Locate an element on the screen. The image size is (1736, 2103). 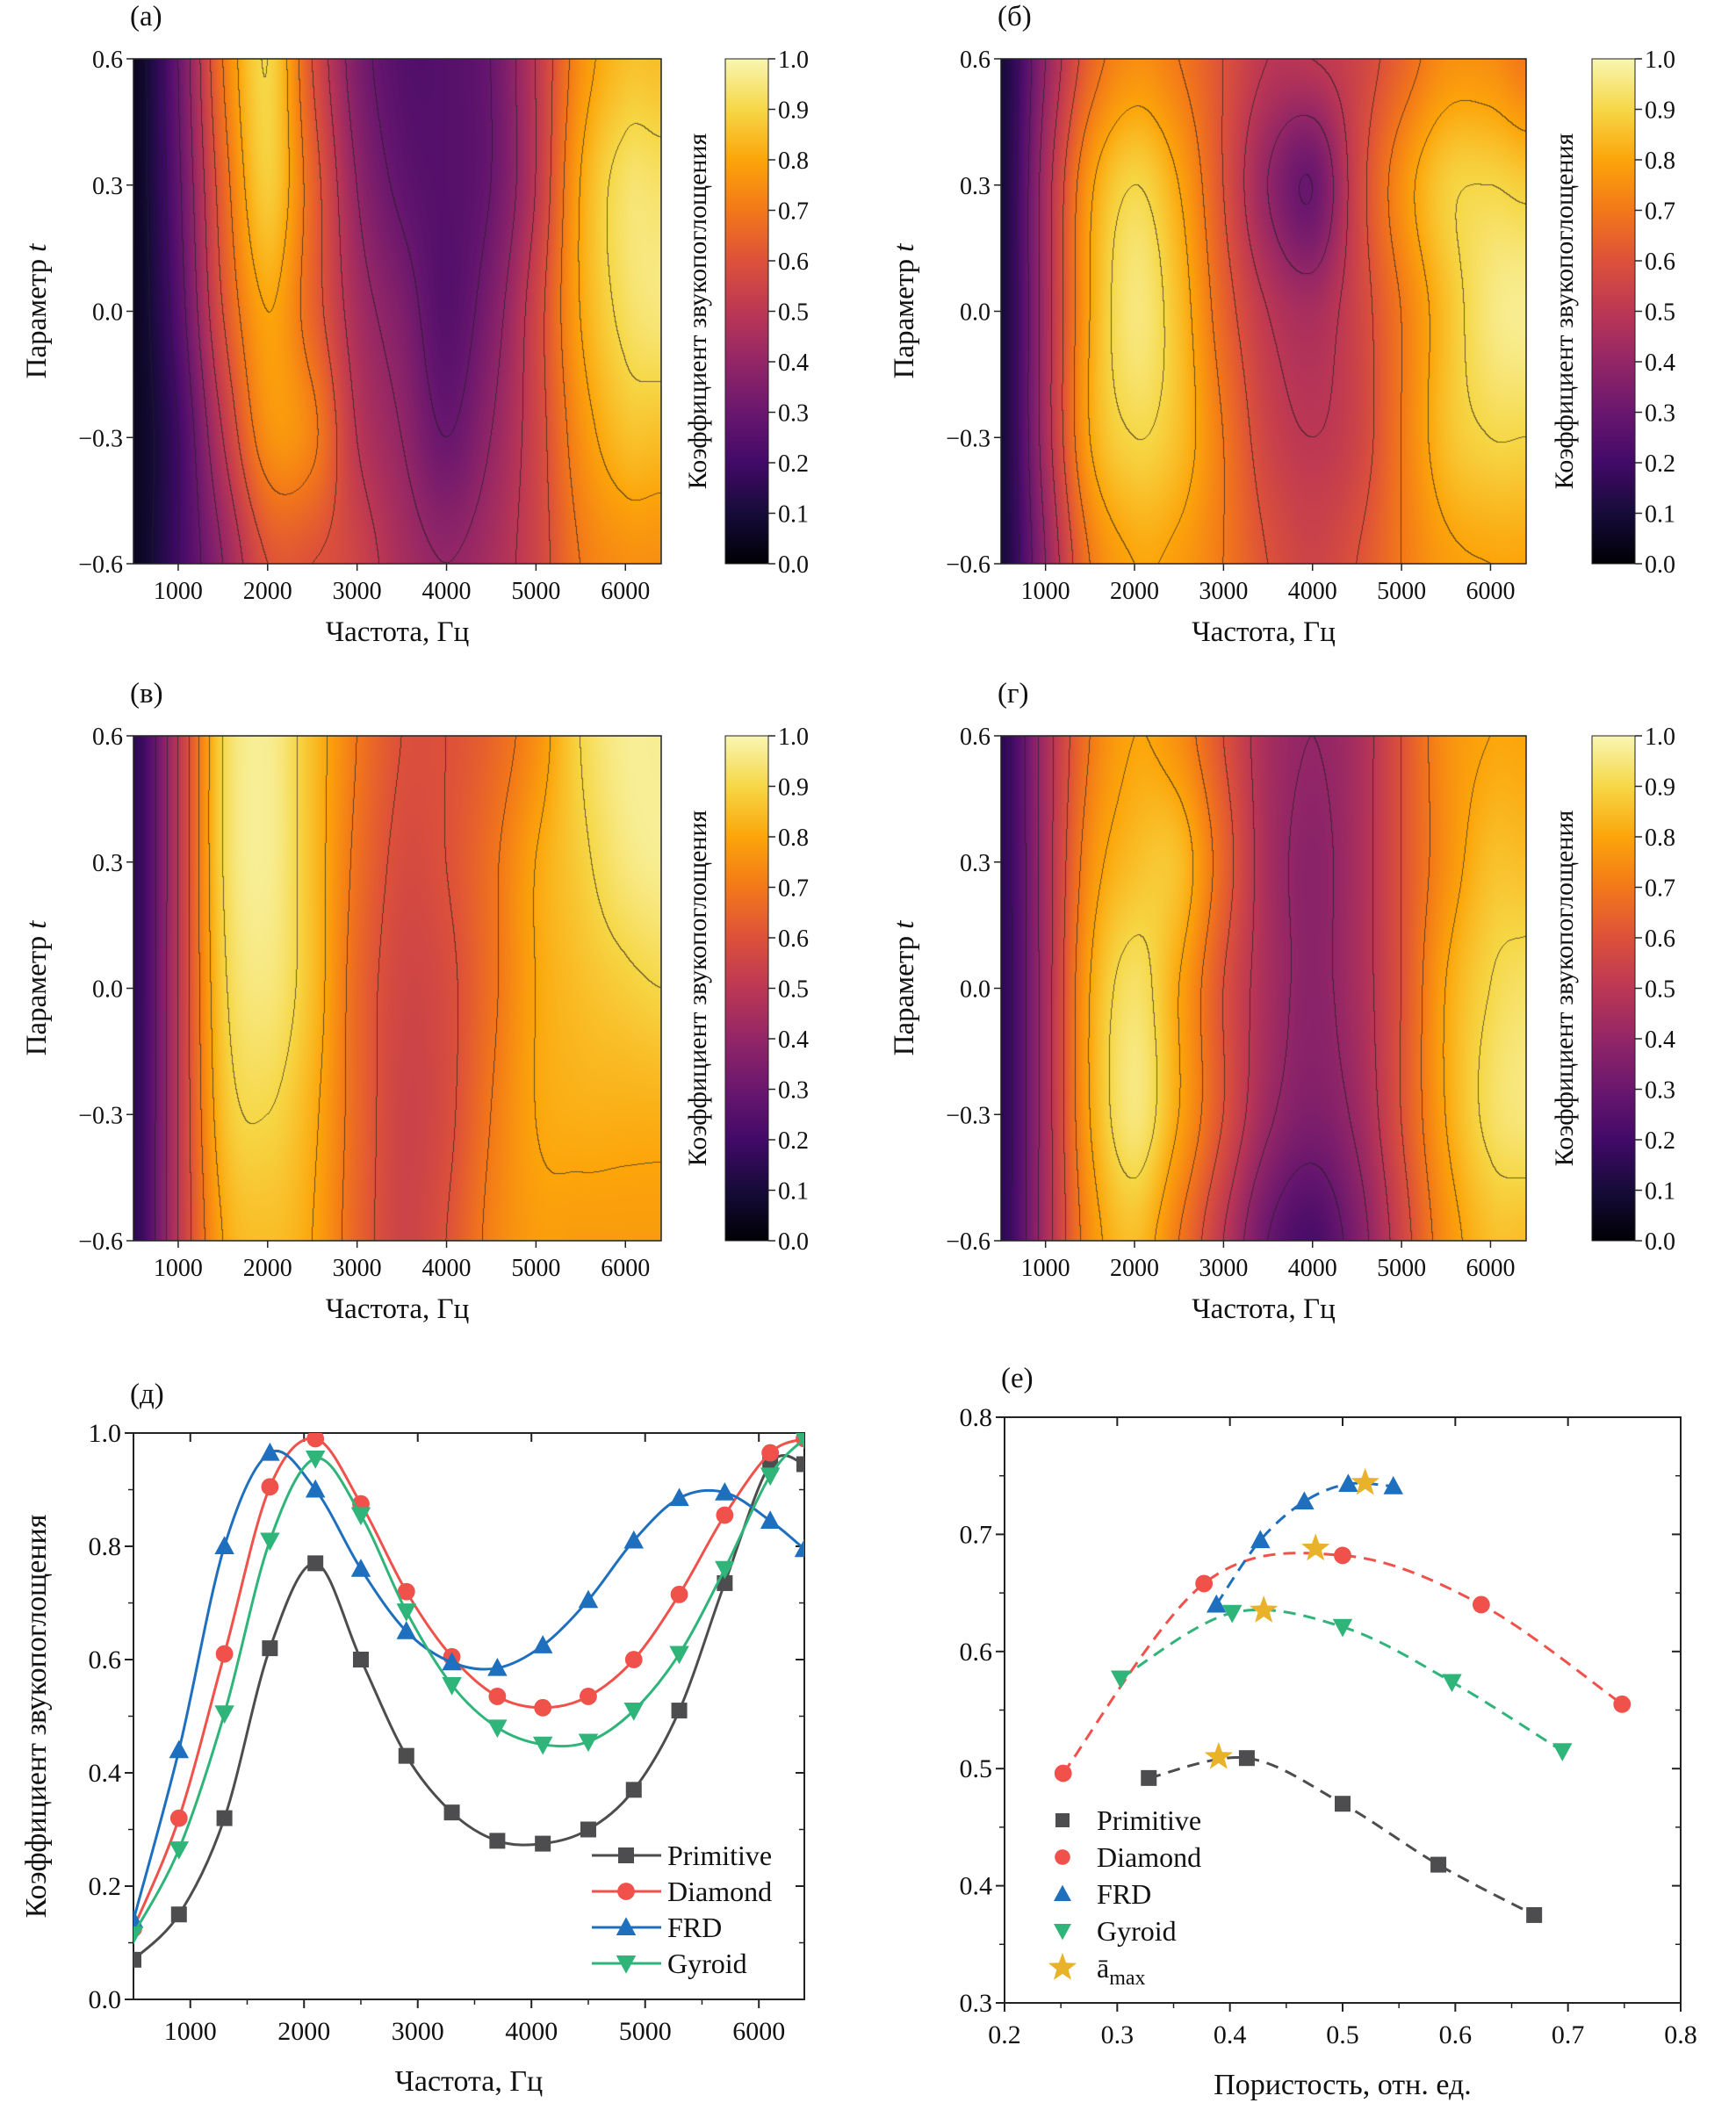
legend-label-text: Primitive is located at coordinates (1149, 1820).